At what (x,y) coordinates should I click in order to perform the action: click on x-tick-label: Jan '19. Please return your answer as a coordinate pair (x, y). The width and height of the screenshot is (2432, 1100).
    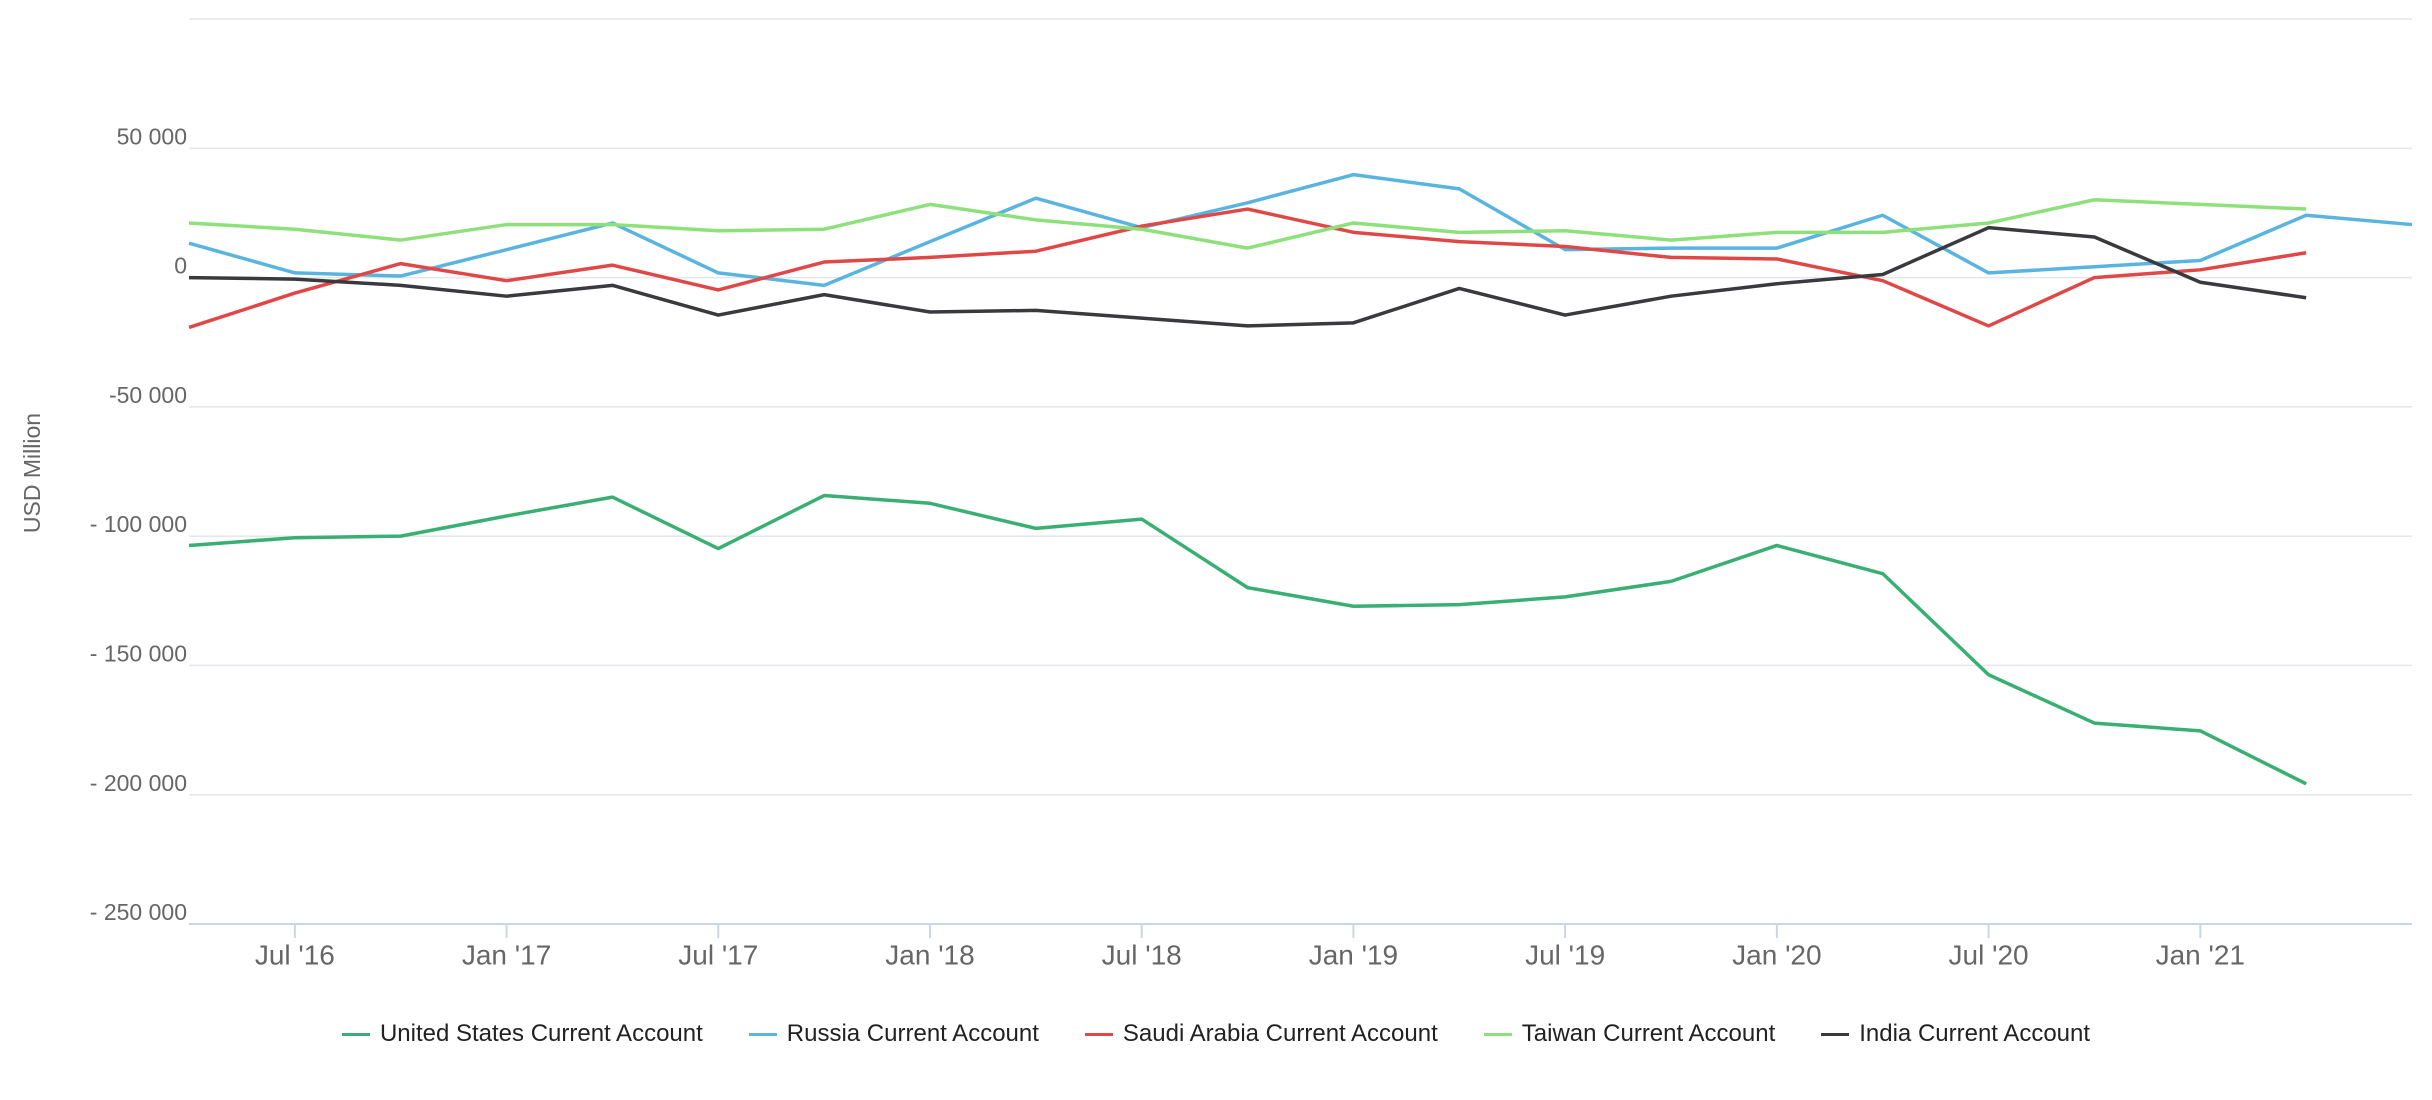
    Looking at the image, I should click on (1353, 954).